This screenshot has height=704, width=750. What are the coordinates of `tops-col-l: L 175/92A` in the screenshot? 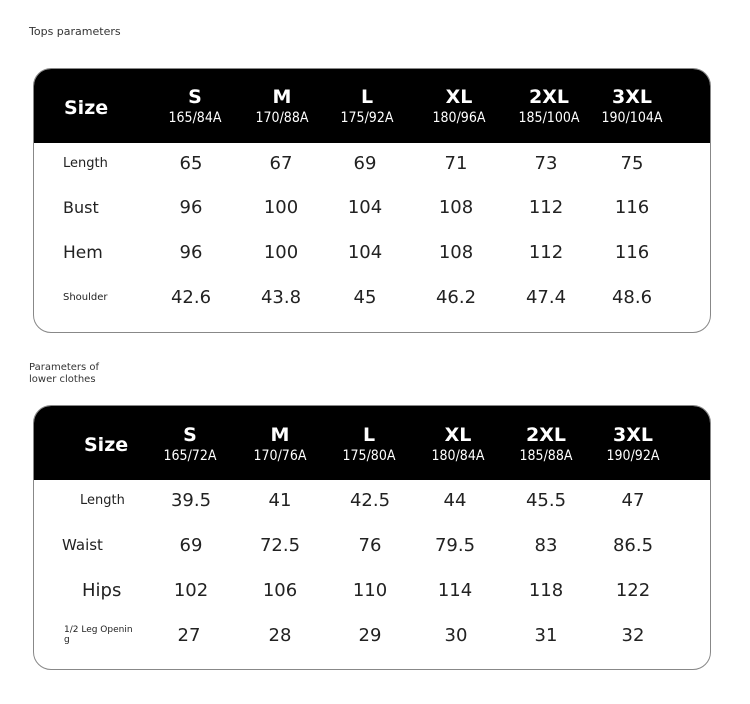 It's located at (367, 106).